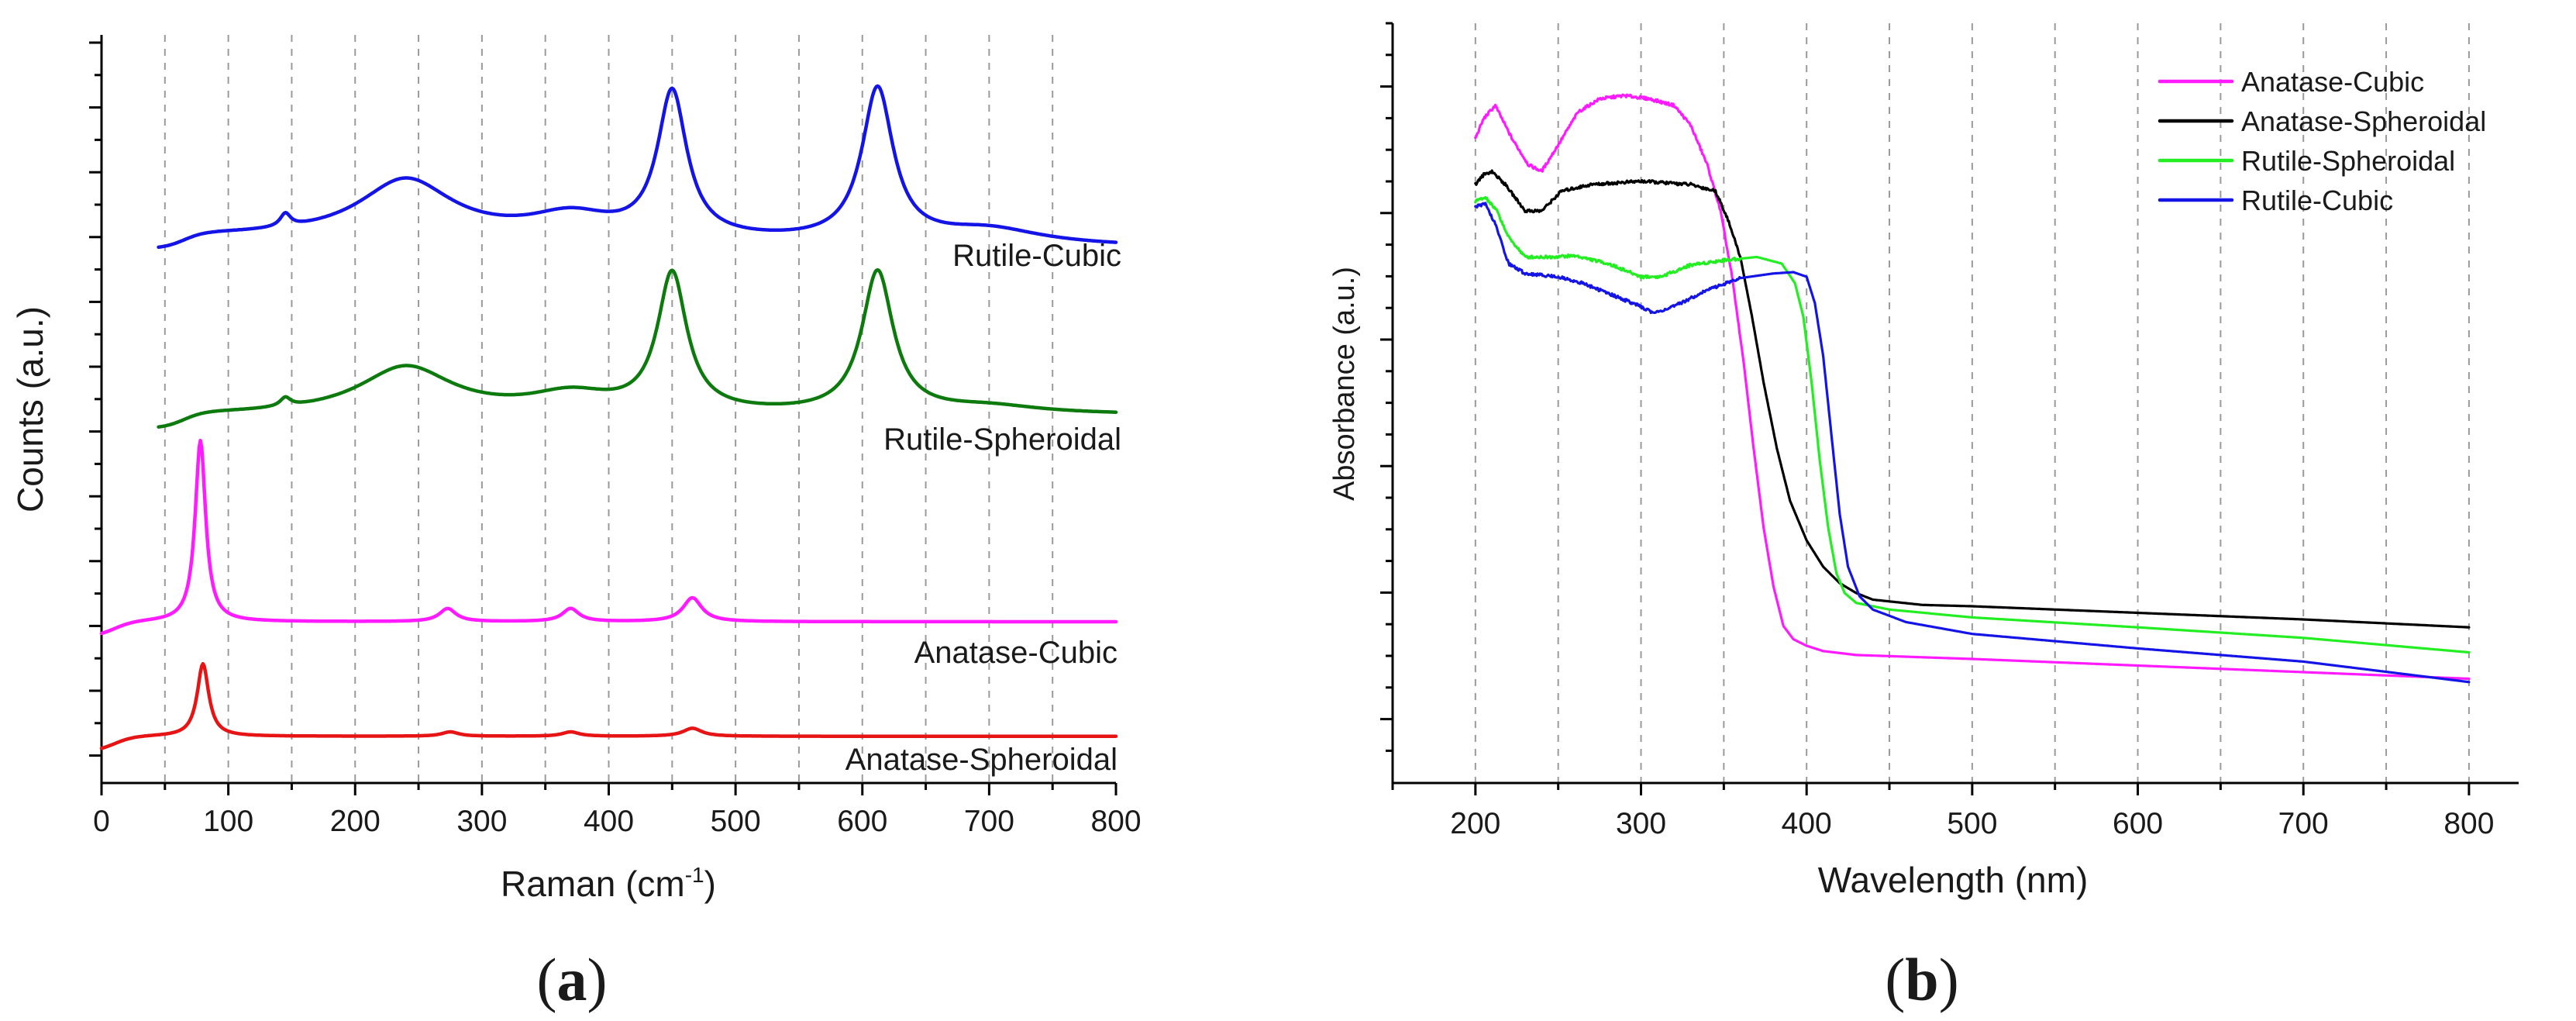  Describe the element at coordinates (1115, 822) in the screenshot. I see `panel-a-x-tick-label: 800` at that location.